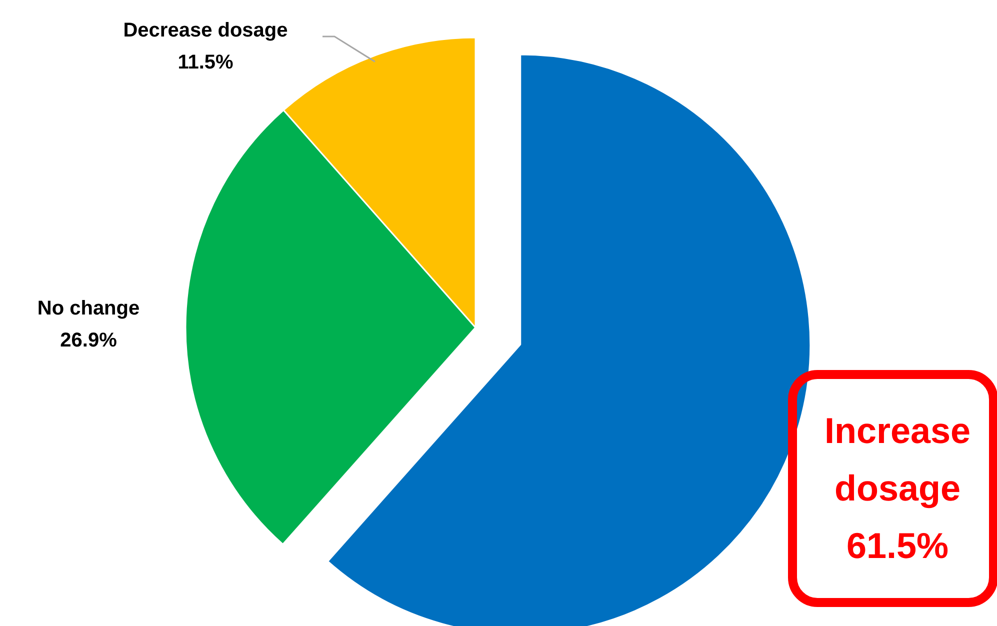 This screenshot has width=997, height=626. Describe the element at coordinates (205, 31) in the screenshot. I see `slice-label: Decrease dosage` at that location.